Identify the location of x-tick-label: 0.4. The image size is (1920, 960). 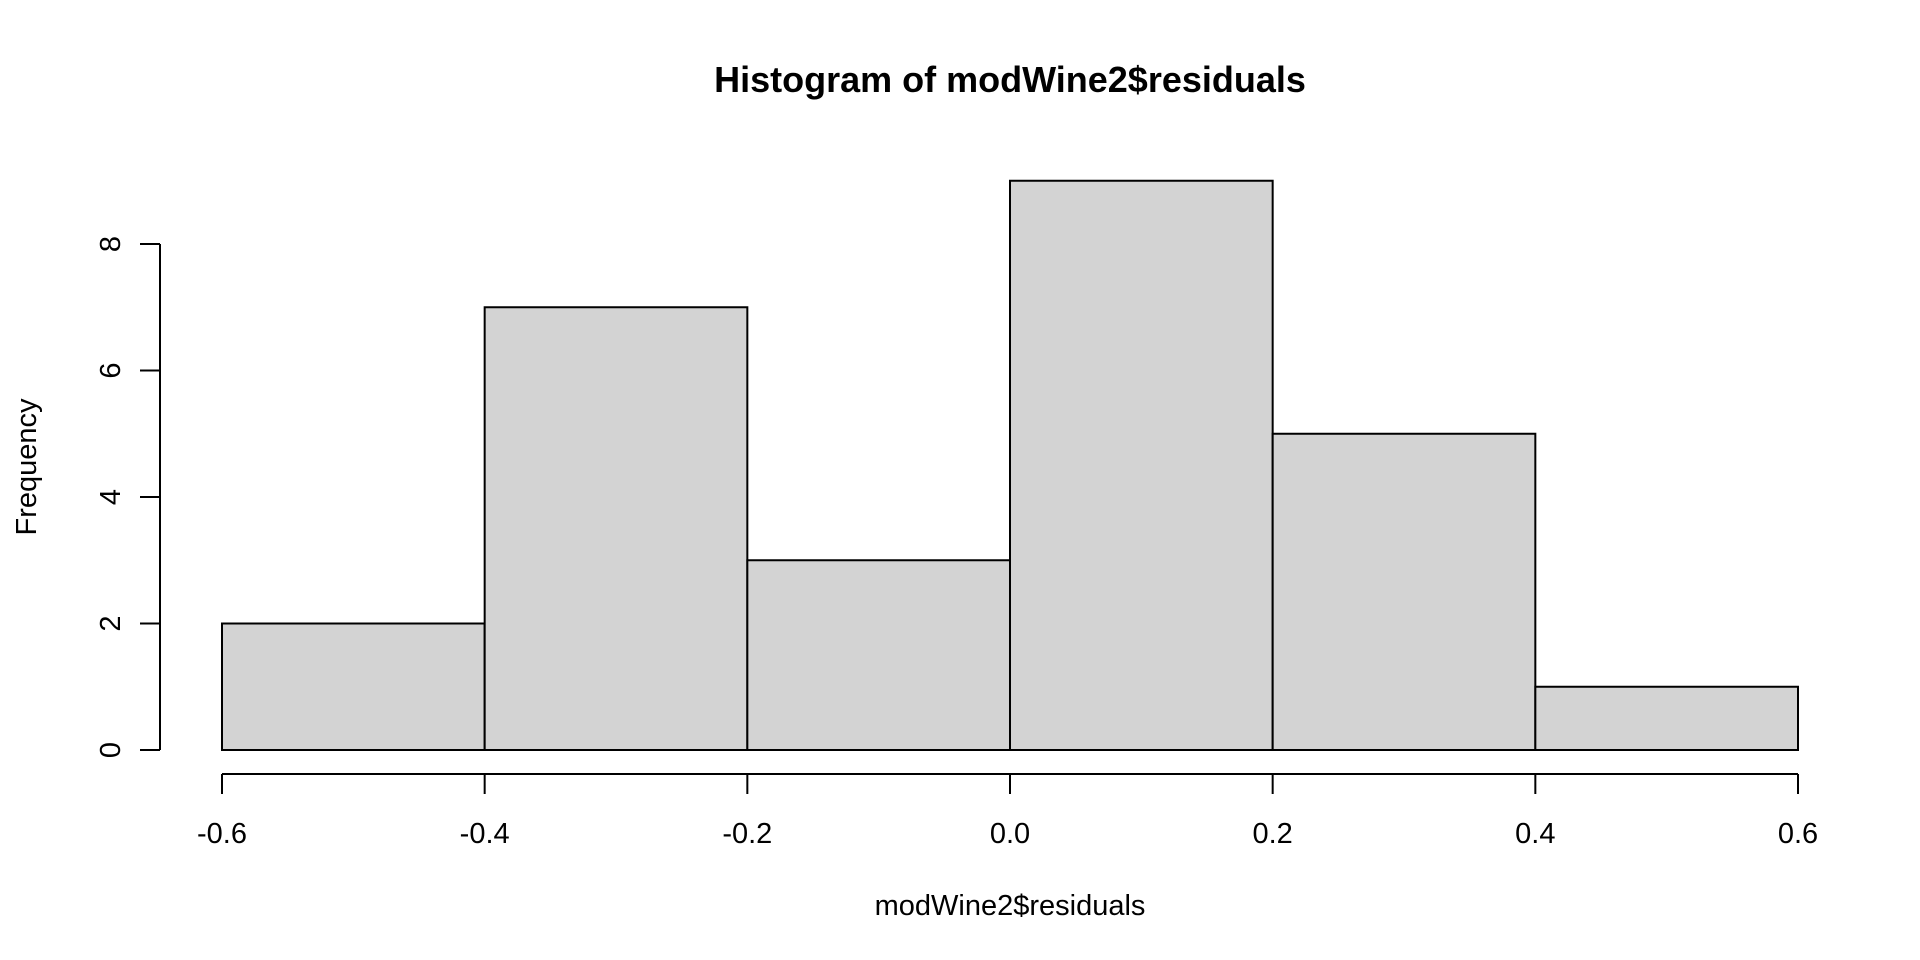
(1535, 834).